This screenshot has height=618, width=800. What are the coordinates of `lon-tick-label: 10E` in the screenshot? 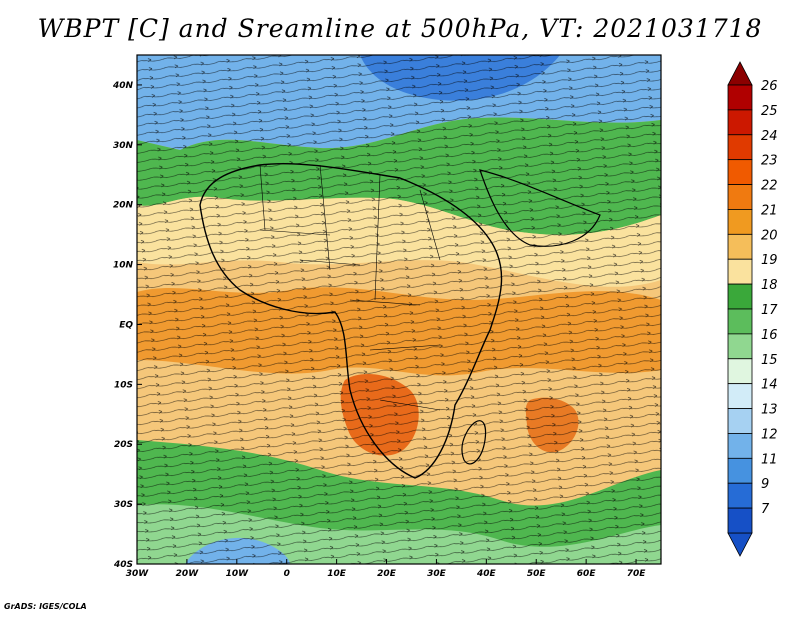 It's located at (337, 574).